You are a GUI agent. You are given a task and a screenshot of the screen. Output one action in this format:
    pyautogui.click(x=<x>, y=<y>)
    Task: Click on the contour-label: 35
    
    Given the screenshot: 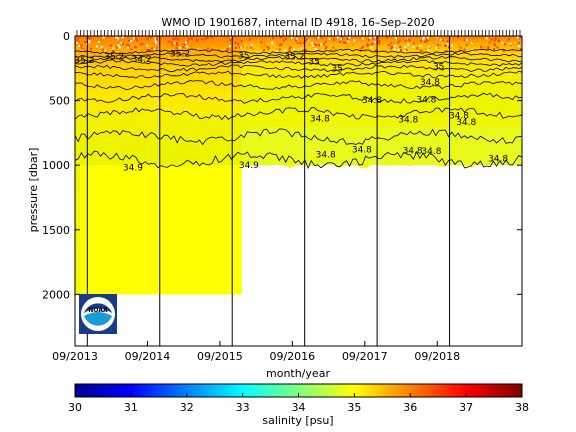 What is the action you would take?
    pyautogui.click(x=313, y=62)
    